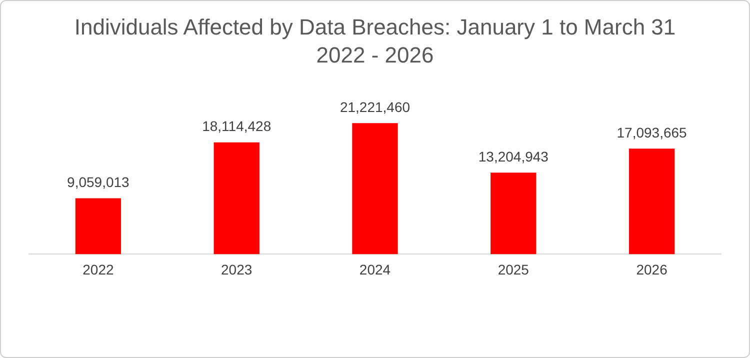 The width and height of the screenshot is (750, 358). I want to click on chart-subtitle: 2022 - 2026, so click(375, 55).